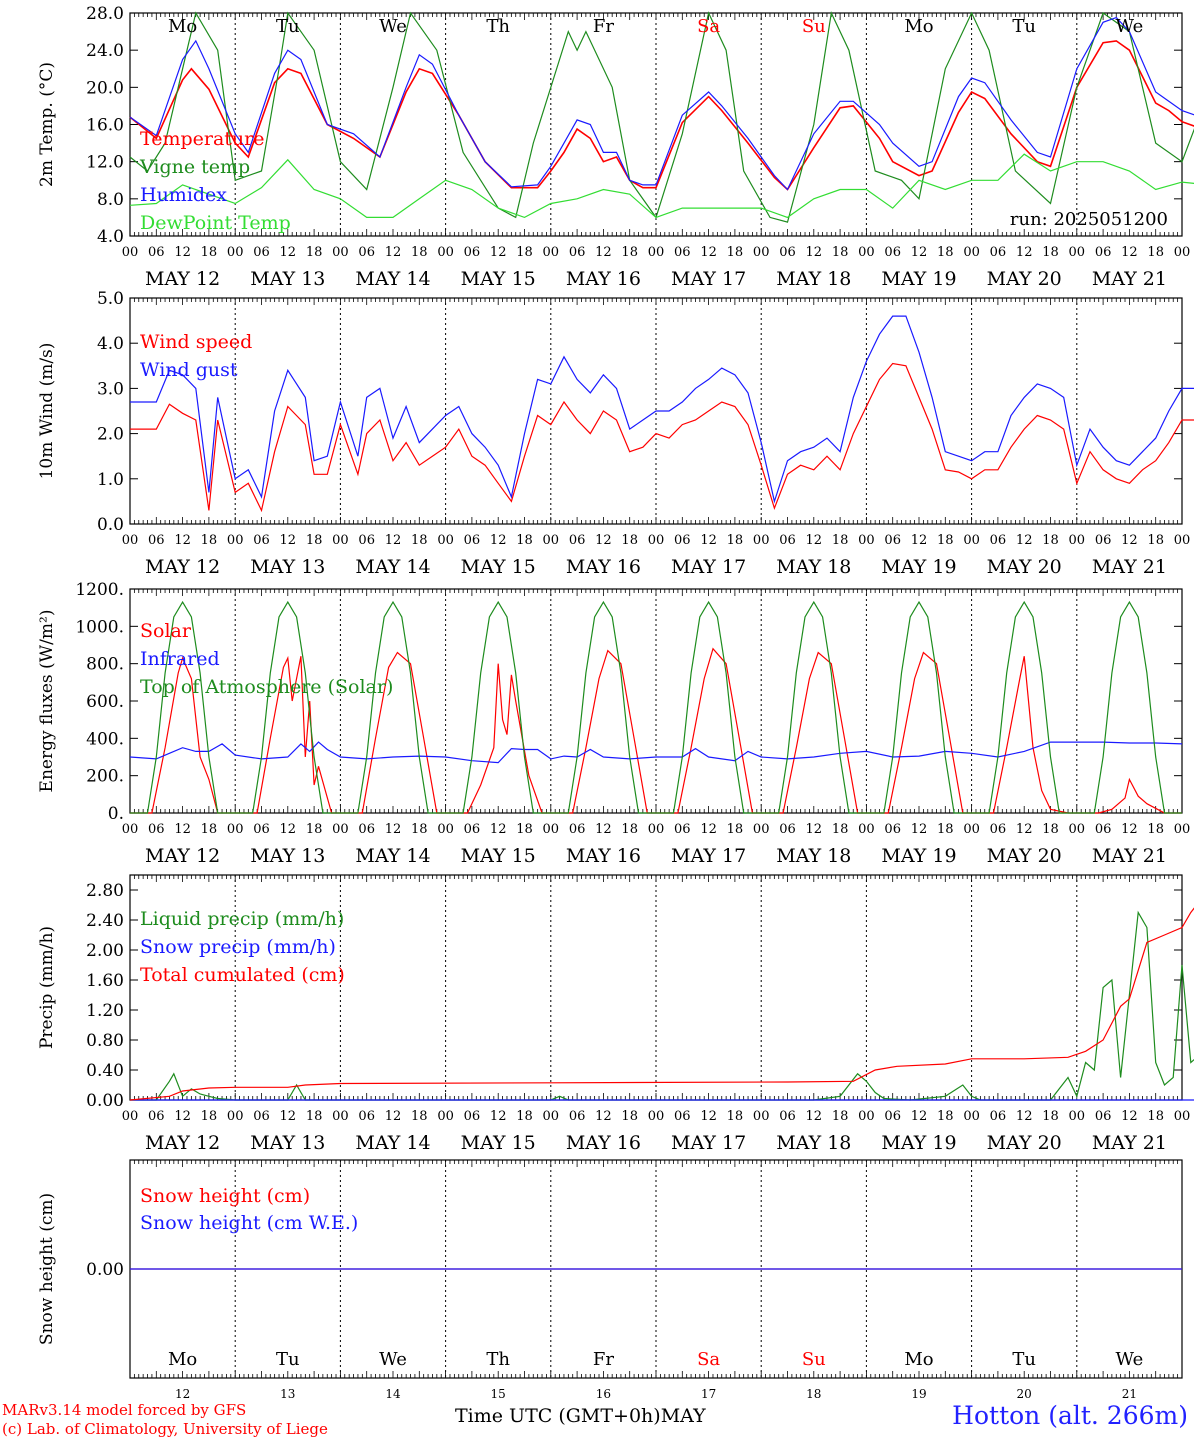  Describe the element at coordinates (105, 981) in the screenshot. I see `y-tick-label: 1.60` at that location.